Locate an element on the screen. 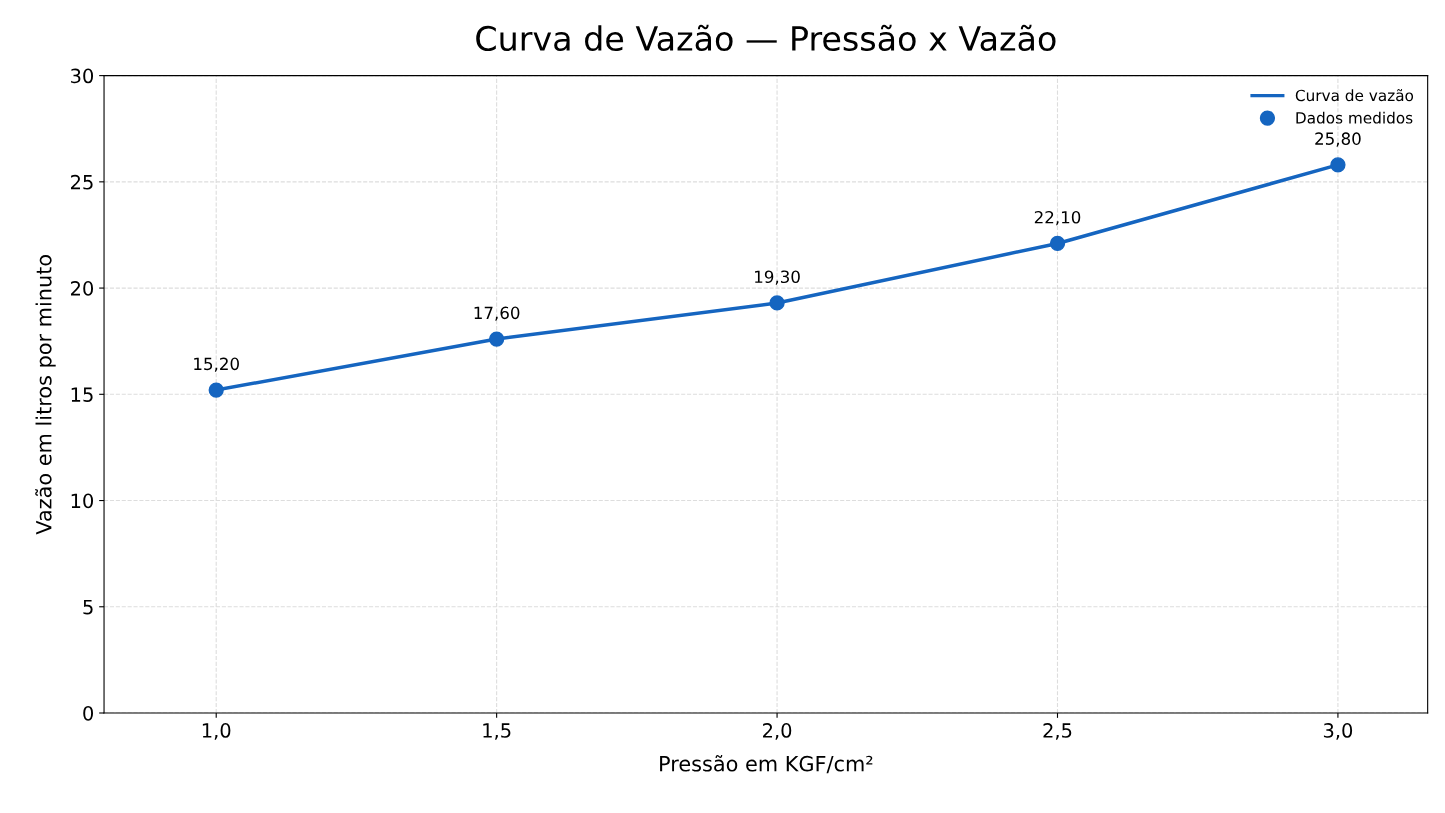 This screenshot has width=1445, height=813. y-tick-label: 5 is located at coordinates (88, 607).